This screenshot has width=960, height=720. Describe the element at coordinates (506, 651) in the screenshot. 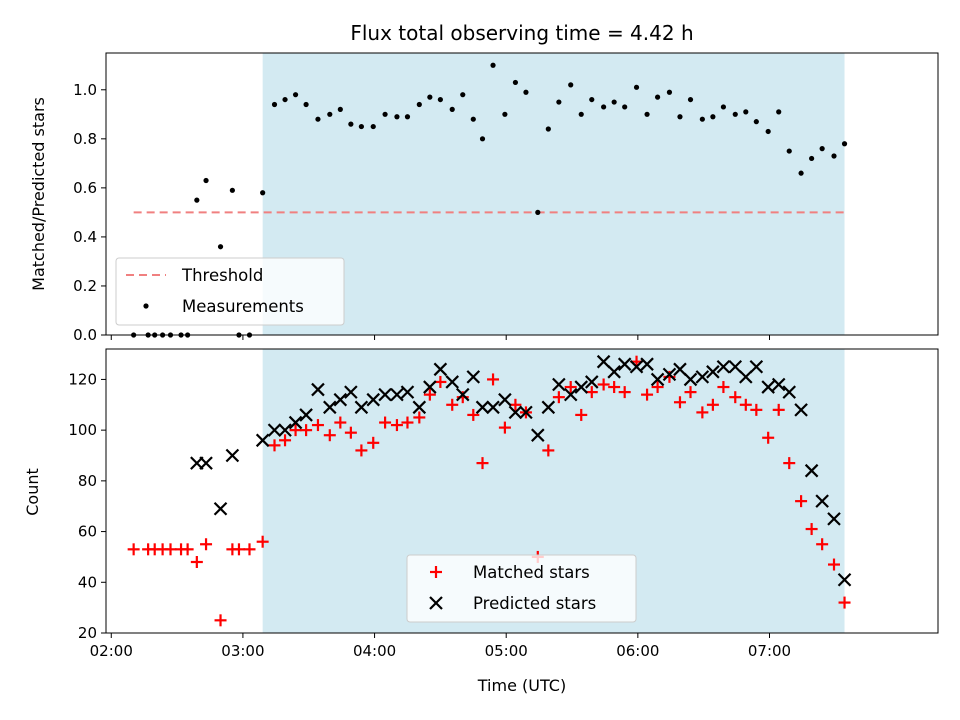

I see `x-tick-label: 05:00` at that location.